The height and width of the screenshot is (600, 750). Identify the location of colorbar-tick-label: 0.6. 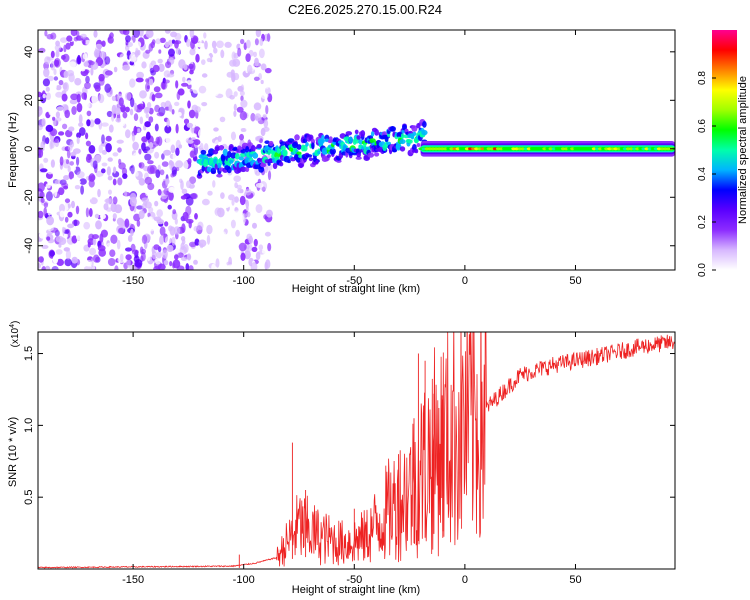
(702, 126).